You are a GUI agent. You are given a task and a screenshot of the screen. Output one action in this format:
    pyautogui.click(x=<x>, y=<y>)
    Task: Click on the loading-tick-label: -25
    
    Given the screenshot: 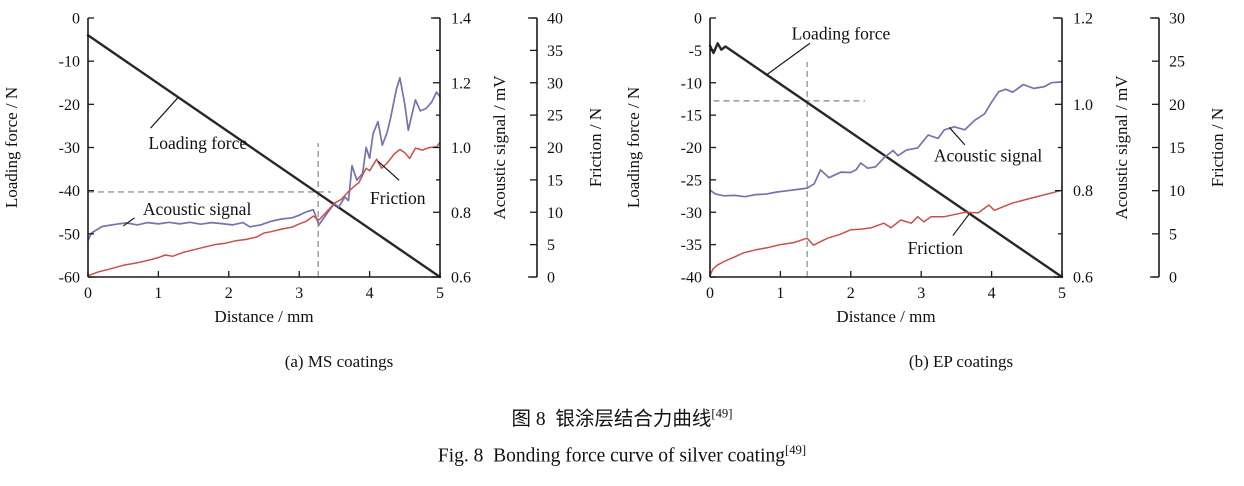 What is the action you would take?
    pyautogui.click(x=691, y=180)
    